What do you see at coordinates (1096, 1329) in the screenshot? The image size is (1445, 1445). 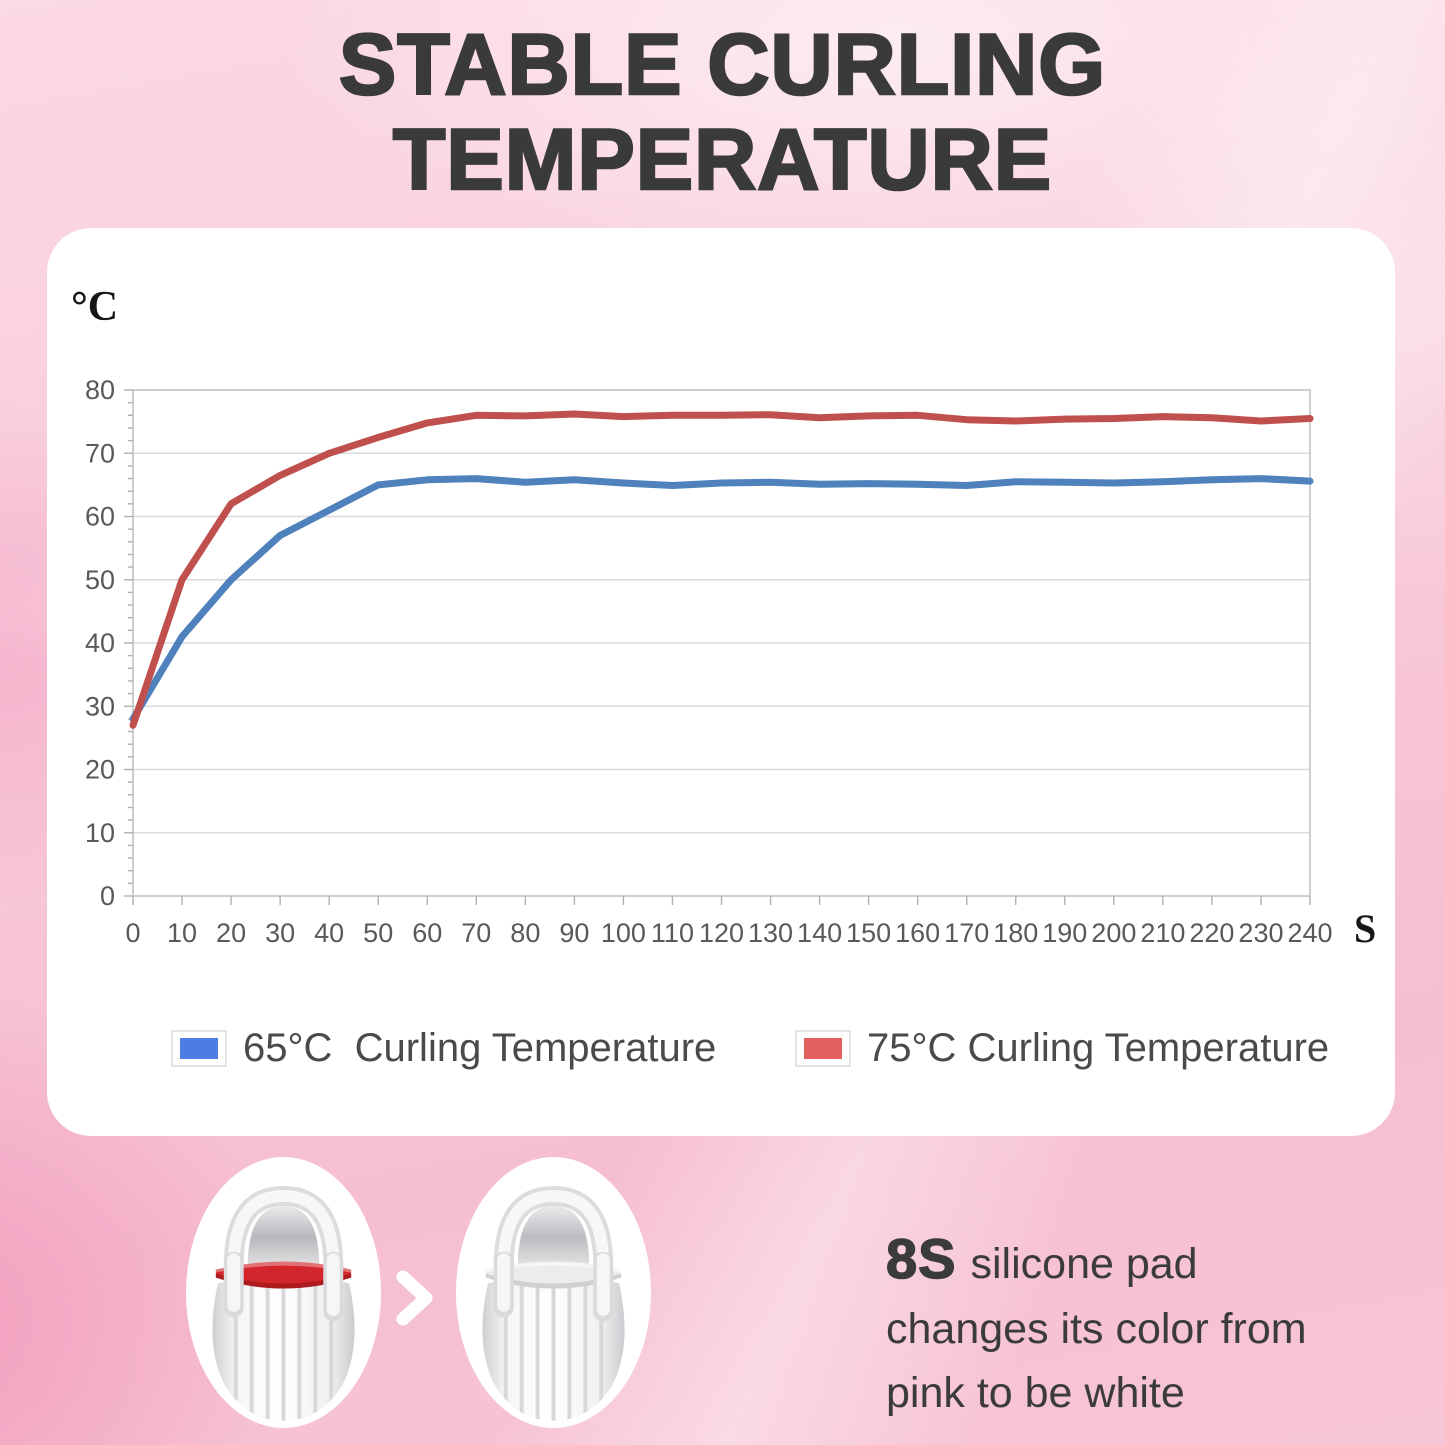 I see `caption-line2: changes its color from` at bounding box center [1096, 1329].